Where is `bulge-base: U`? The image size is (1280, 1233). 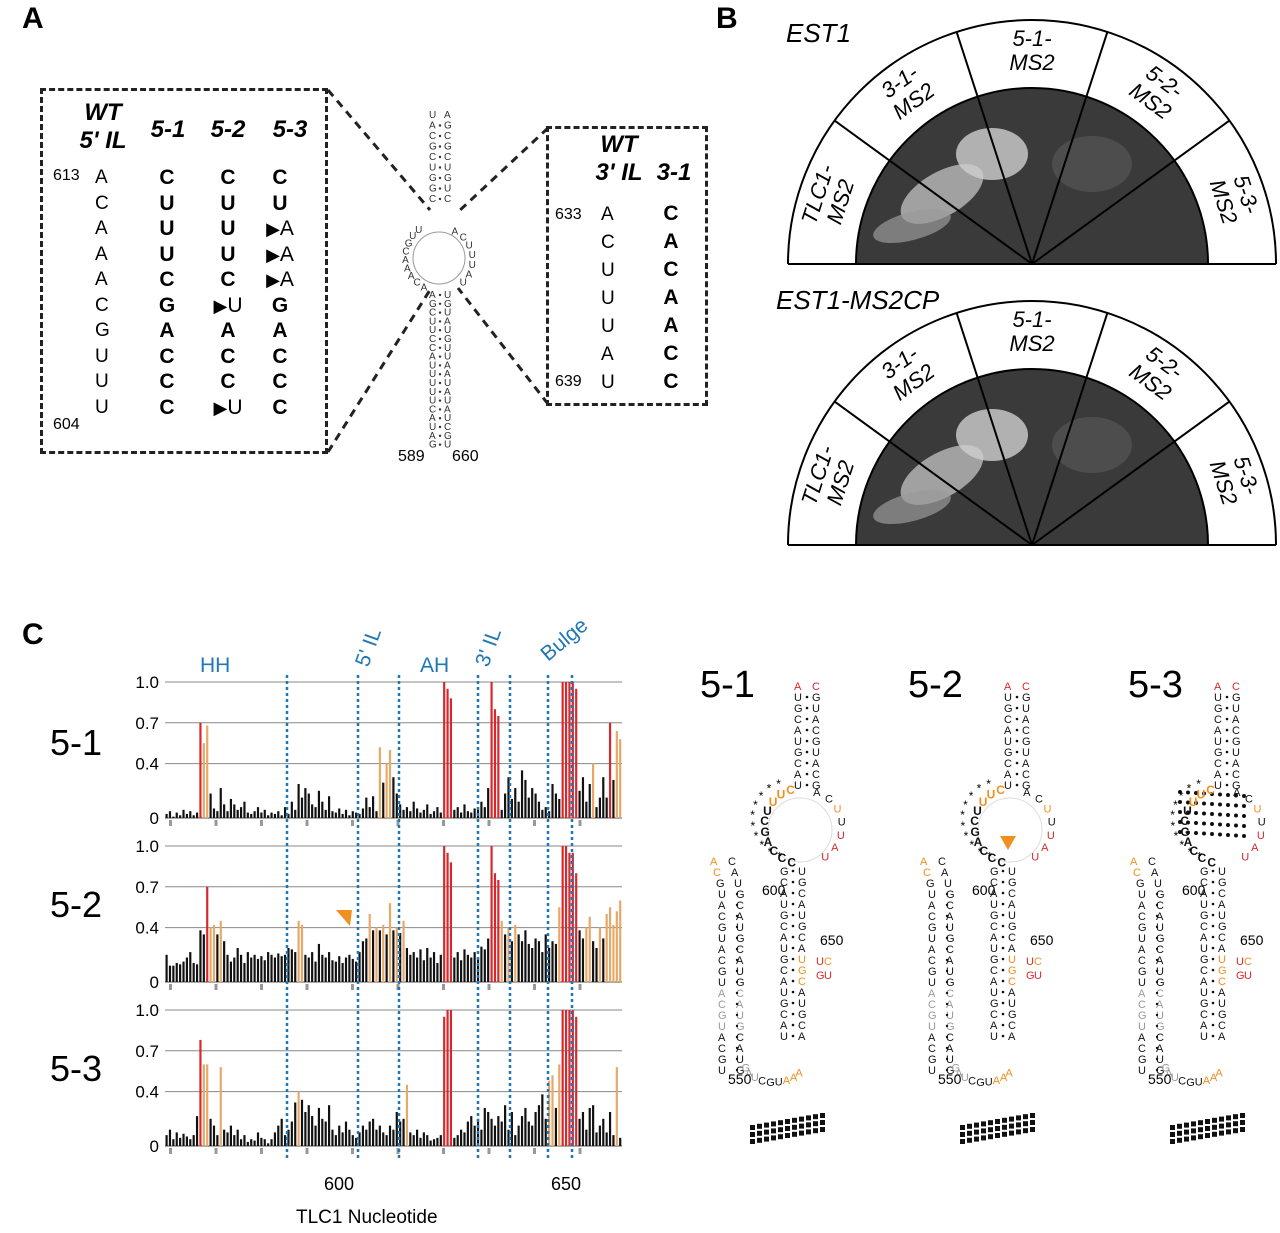
bulge-base: U is located at coordinates (828, 976).